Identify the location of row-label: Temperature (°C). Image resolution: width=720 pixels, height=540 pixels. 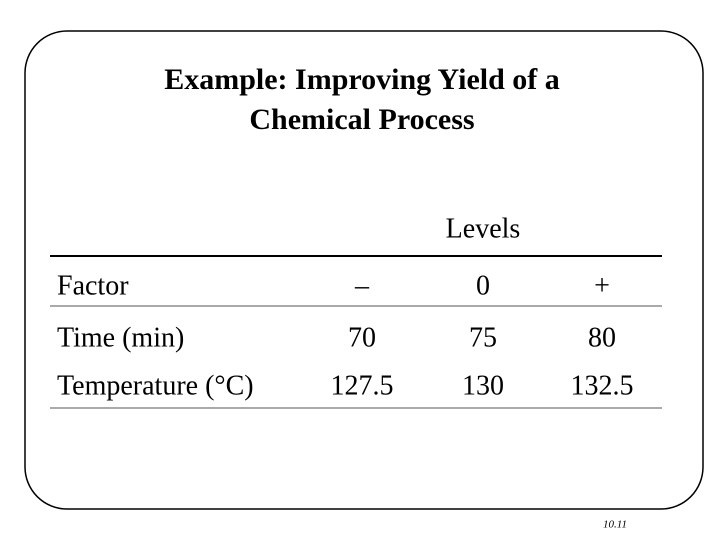
(155, 385).